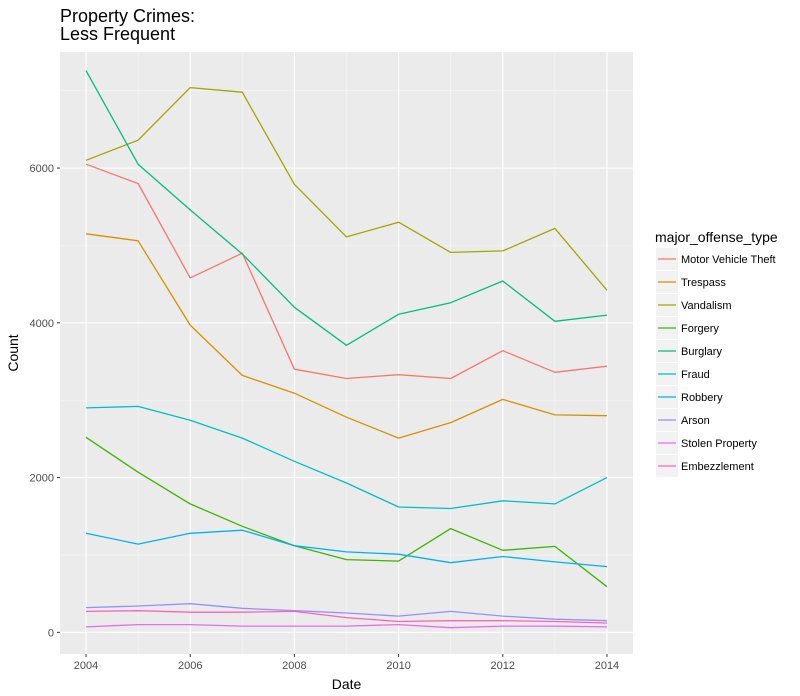 The height and width of the screenshot is (696, 800). I want to click on y-axis-title: Count, so click(13, 352).